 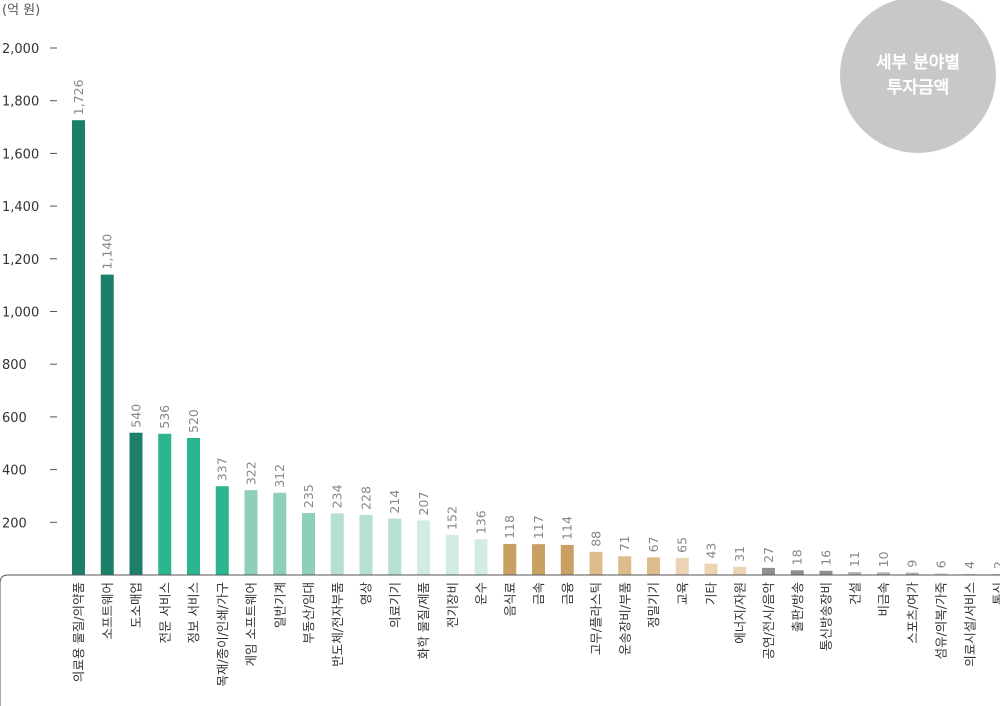 What do you see at coordinates (452, 518) in the screenshot?
I see `value-label: 152` at bounding box center [452, 518].